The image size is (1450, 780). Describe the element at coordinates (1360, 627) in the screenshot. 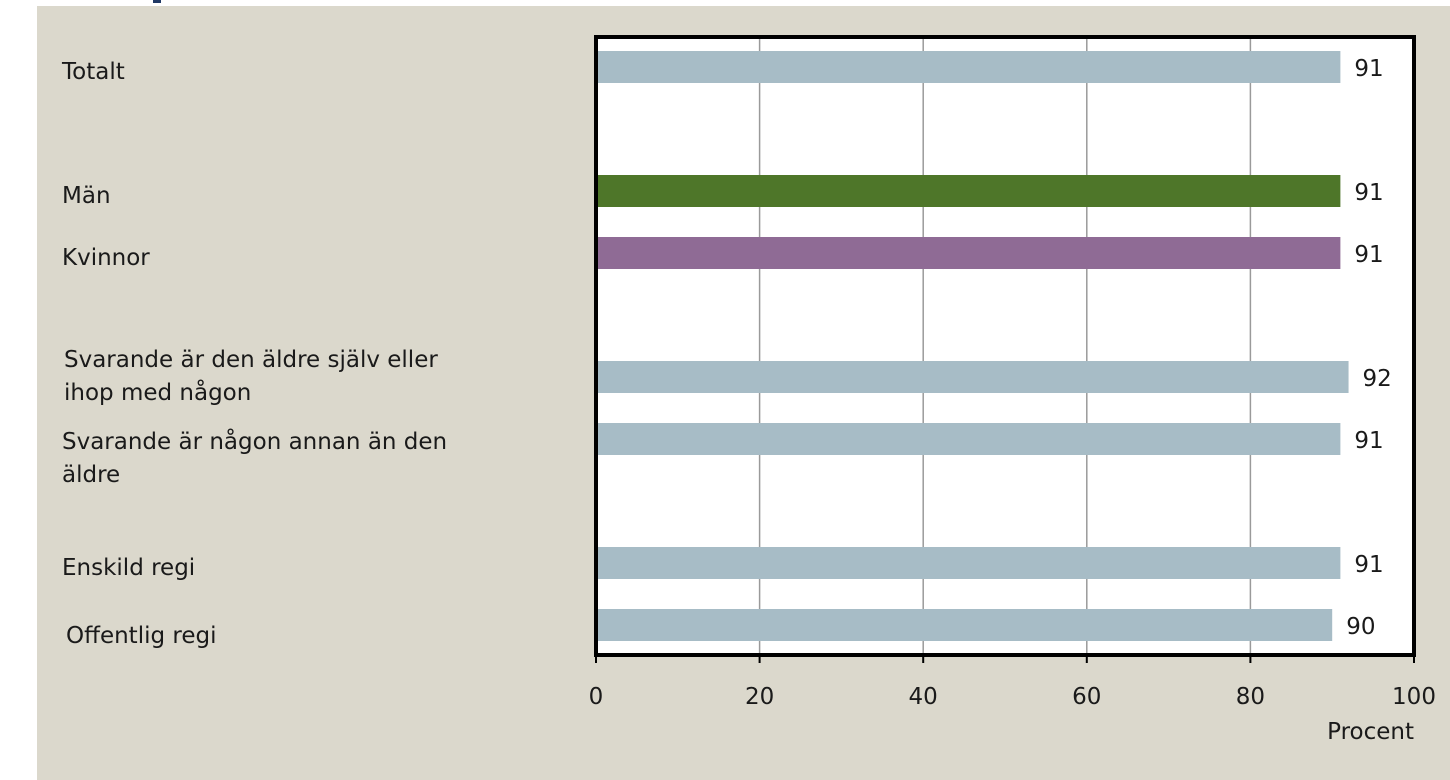

I see `bar-value-label: 90` at that location.